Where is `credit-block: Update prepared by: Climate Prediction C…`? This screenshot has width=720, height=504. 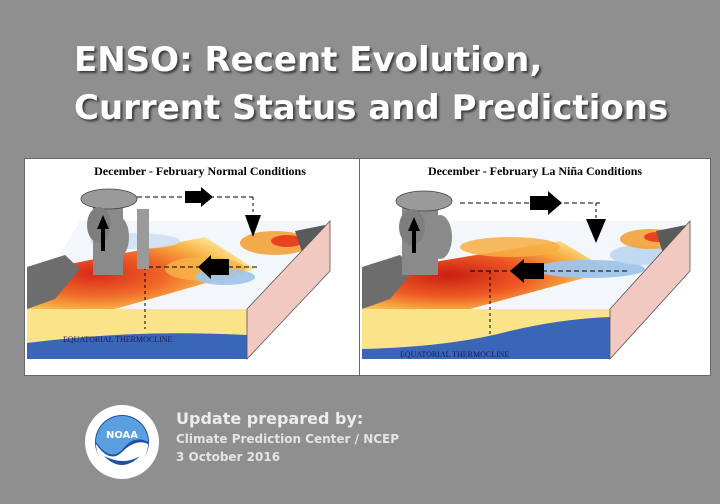
credit-block: Update prepared by: Climate Prediction C… is located at coordinates (287, 437).